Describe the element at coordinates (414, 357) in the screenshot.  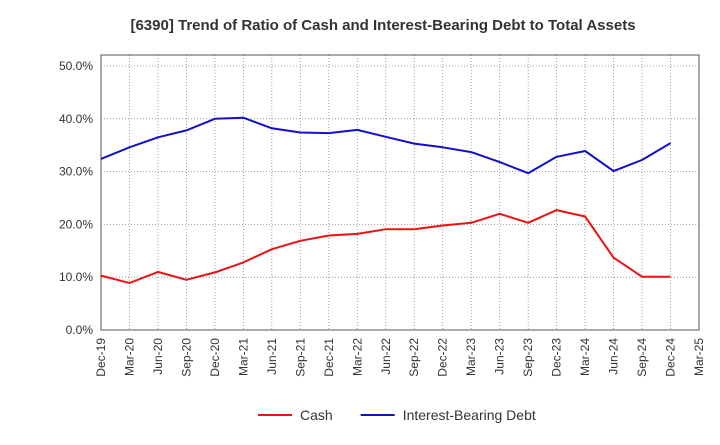
I see `x-tick-label: Sep-22` at that location.